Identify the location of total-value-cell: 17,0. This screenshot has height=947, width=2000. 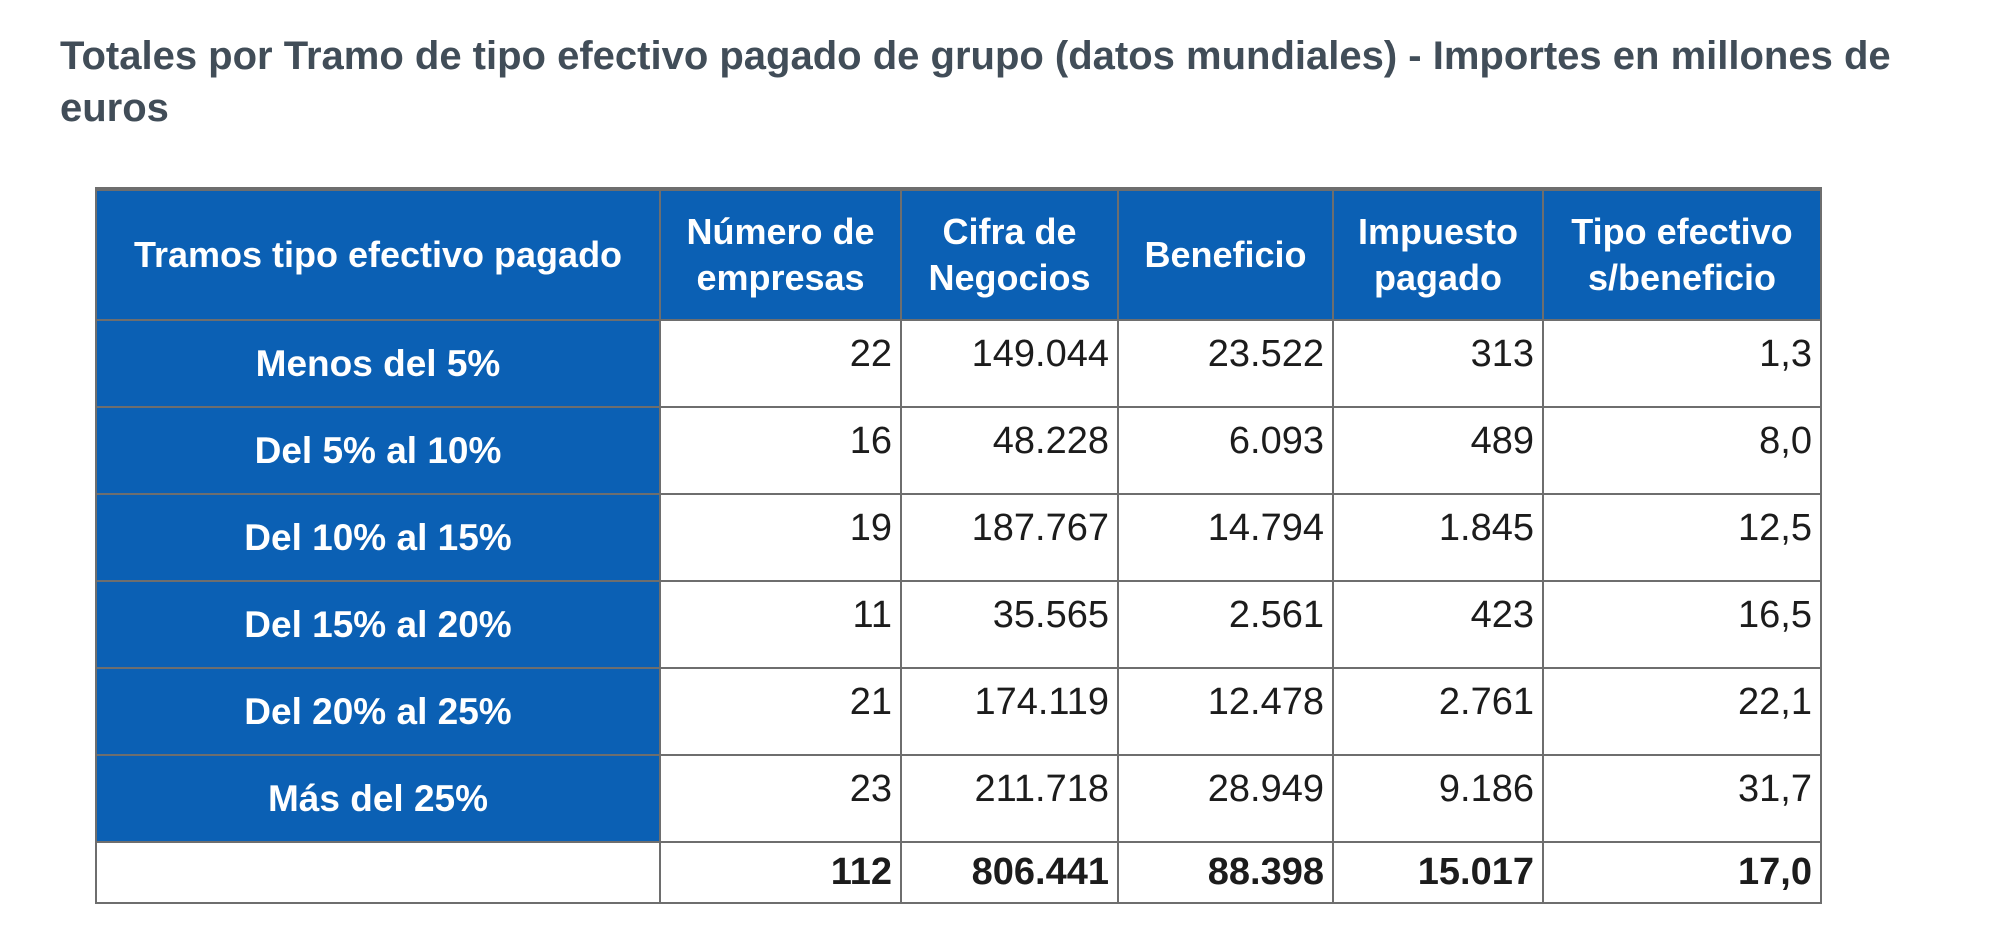
(1682, 872).